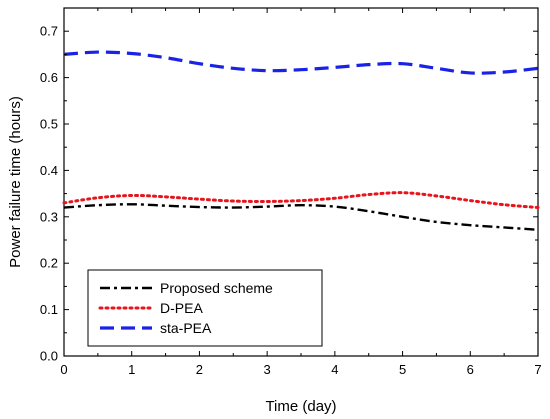  Describe the element at coordinates (49, 77) in the screenshot. I see `y-tick-label: 0.6` at that location.